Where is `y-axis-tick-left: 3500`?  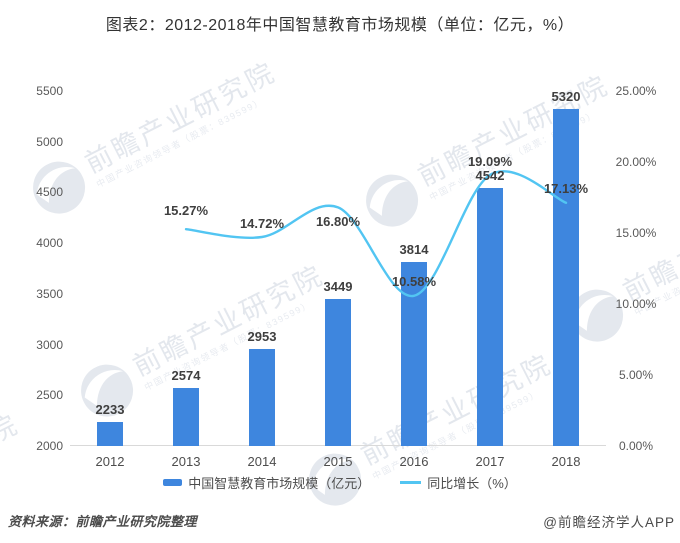 y-axis-tick-left: 3500 is located at coordinates (49, 293).